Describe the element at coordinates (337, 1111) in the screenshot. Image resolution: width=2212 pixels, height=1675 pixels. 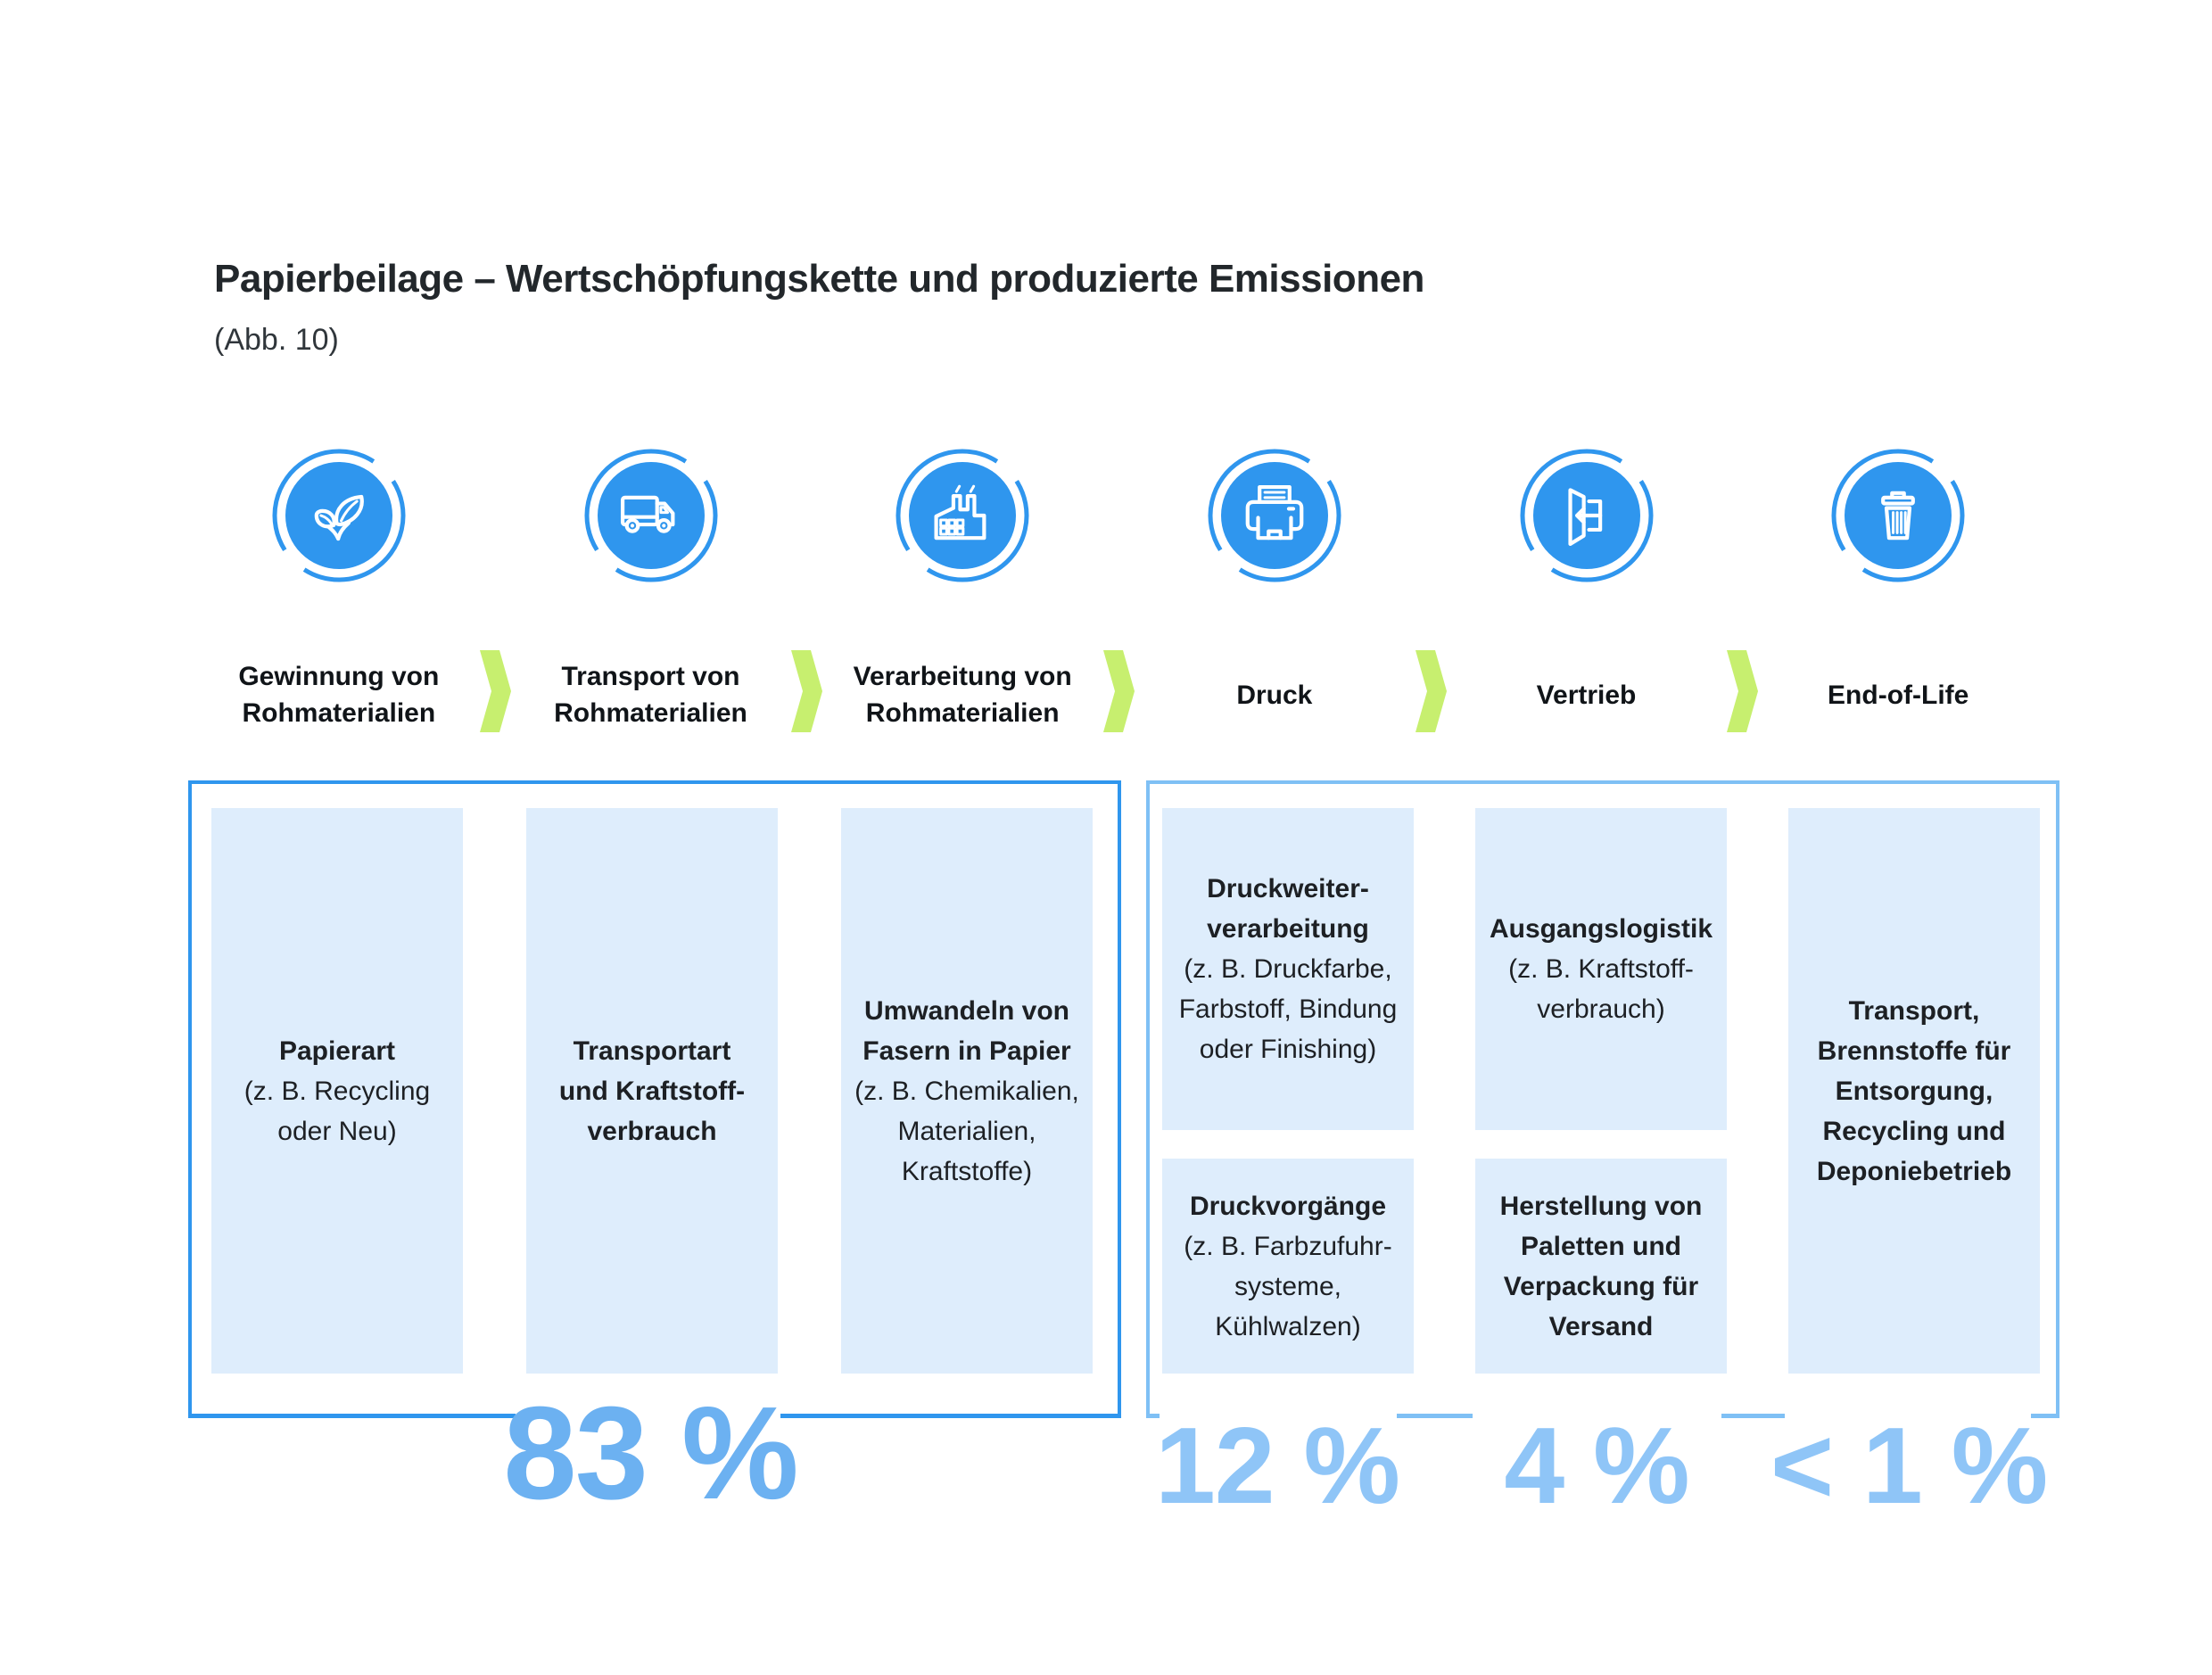
I see `cell-detail: (z. B. Recycling oder Neu)` at that location.